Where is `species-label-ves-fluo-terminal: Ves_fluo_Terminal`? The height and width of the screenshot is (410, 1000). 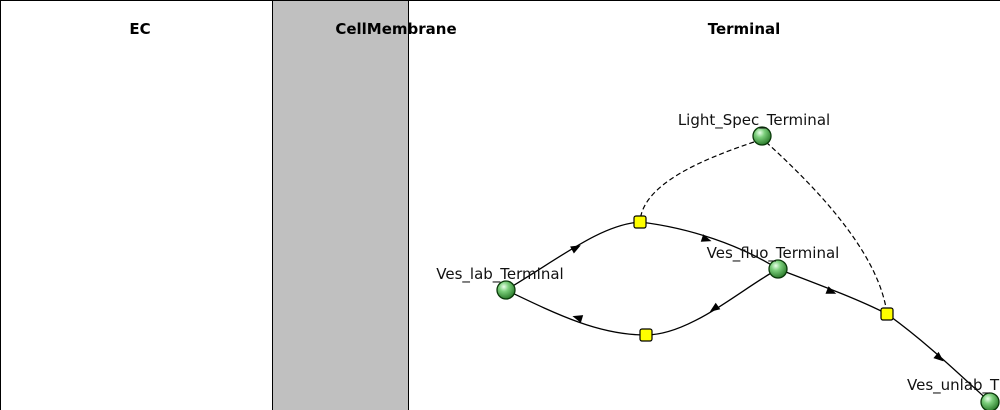 species-label-ves-fluo-terminal: Ves_fluo_Terminal is located at coordinates (773, 253).